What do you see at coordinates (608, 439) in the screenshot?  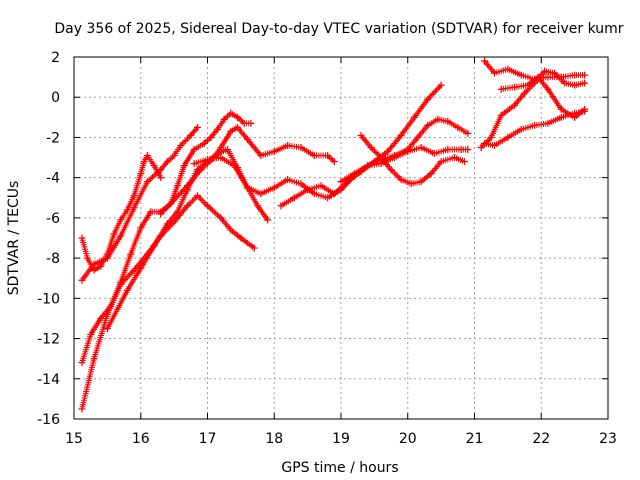 I see `x-tick-label: 23` at bounding box center [608, 439].